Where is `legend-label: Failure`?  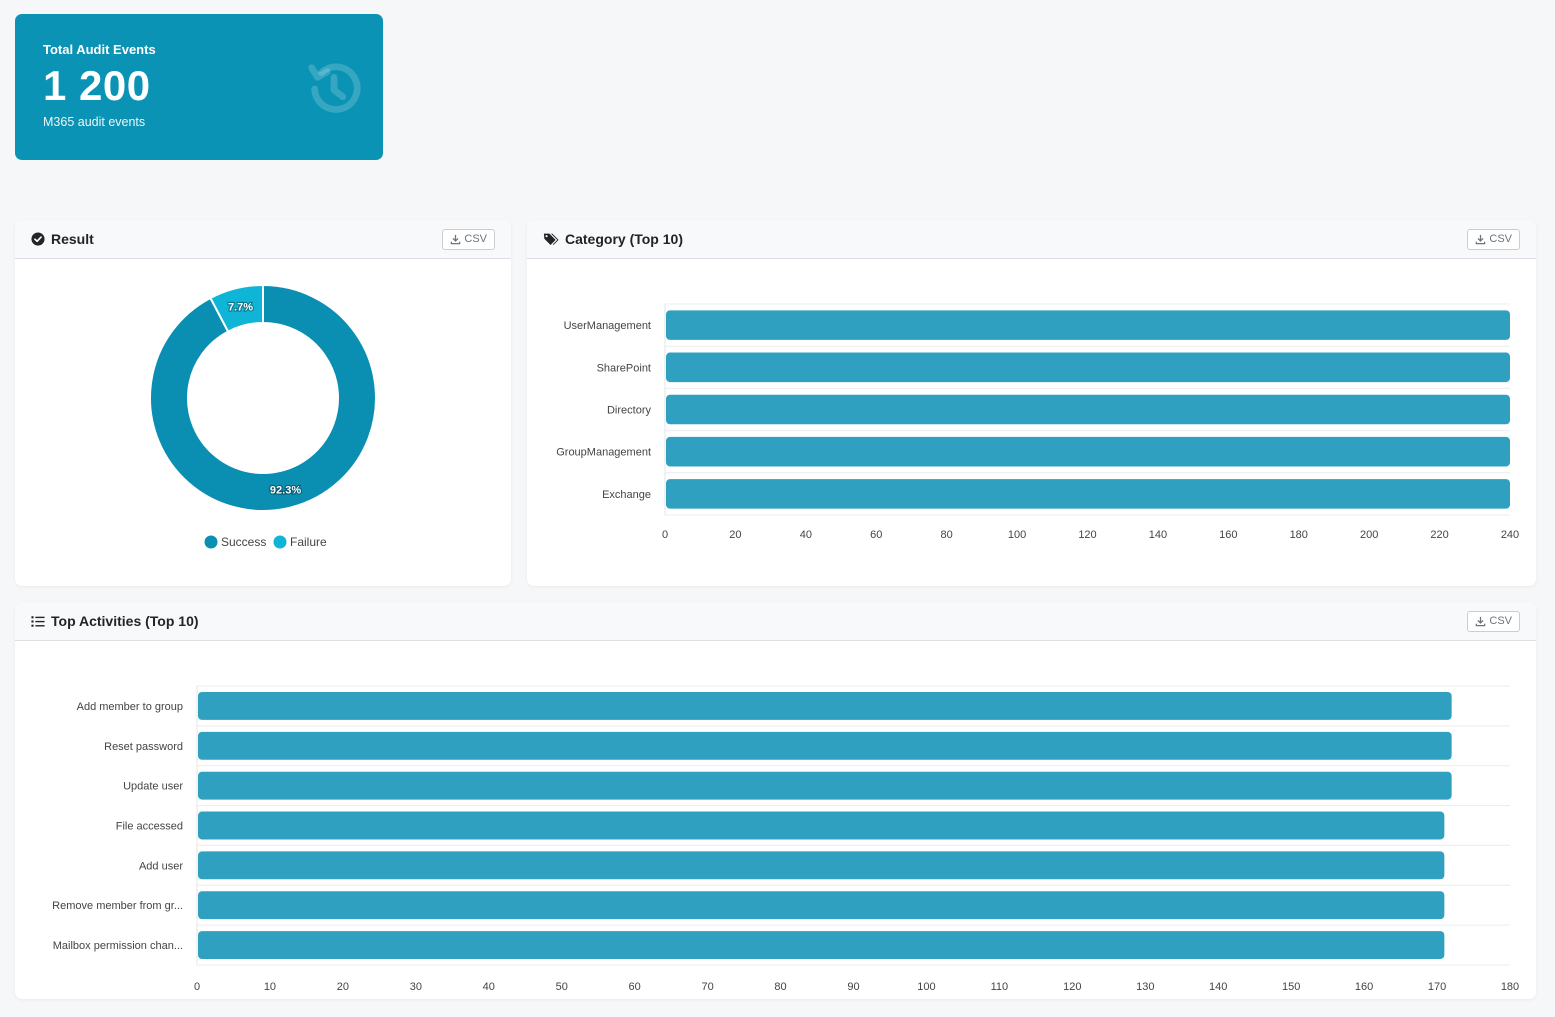 legend-label: Failure is located at coordinates (308, 542).